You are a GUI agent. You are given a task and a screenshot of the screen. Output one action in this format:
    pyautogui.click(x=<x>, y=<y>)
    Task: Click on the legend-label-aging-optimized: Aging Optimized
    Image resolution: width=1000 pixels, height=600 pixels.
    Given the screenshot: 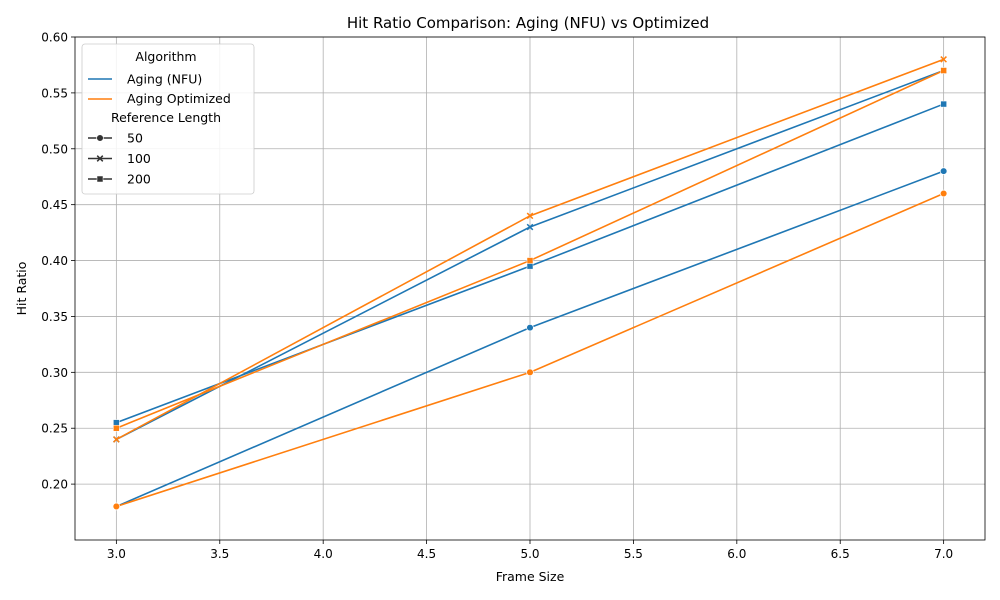 What is the action you would take?
    pyautogui.click(x=179, y=98)
    